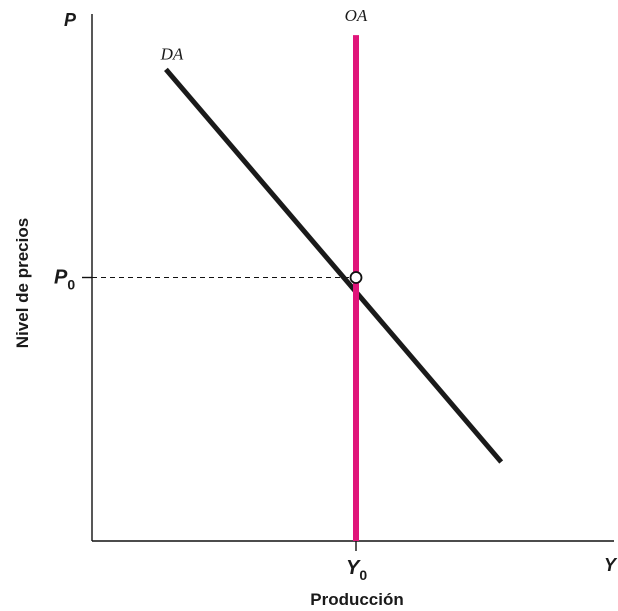 Image resolution: width=618 pixels, height=611 pixels. I want to click on series-label-oa: OA, so click(356, 15).